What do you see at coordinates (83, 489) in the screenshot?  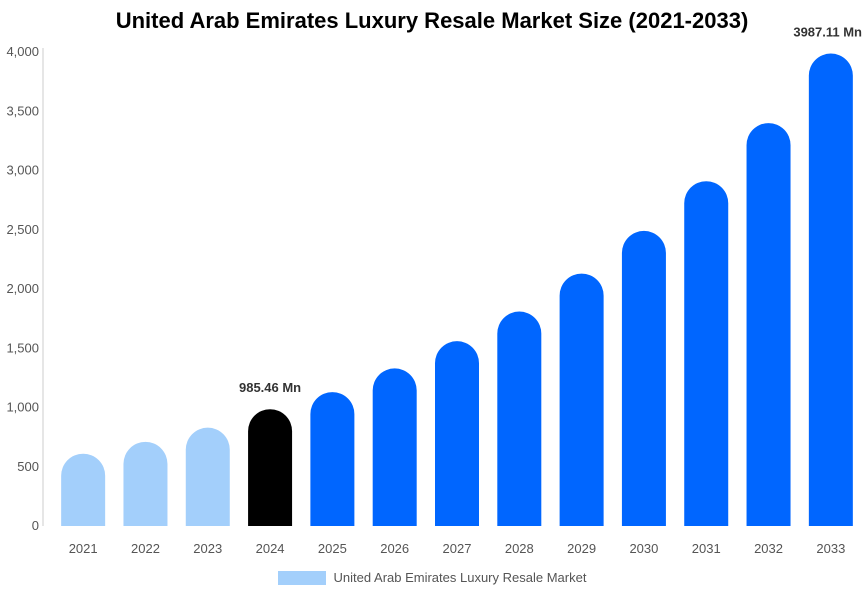 I see `bar-2021` at bounding box center [83, 489].